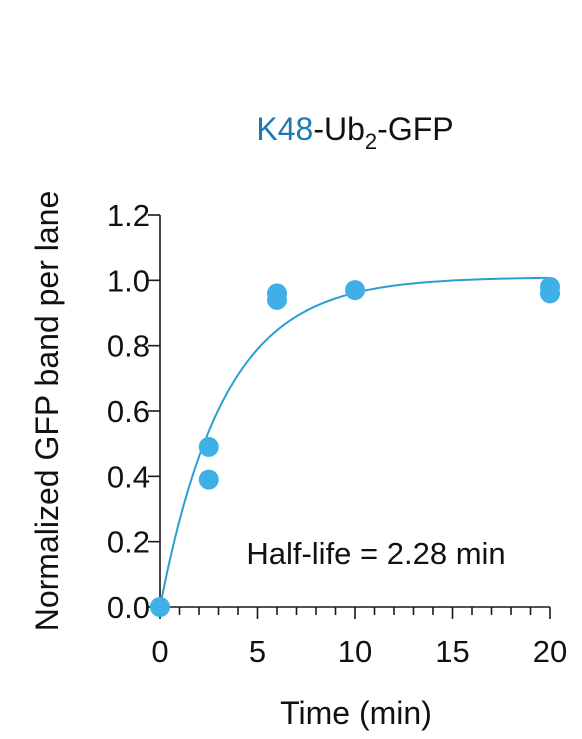 This screenshot has width=582, height=739. Describe the element at coordinates (159, 651) in the screenshot. I see `x-tick-label: 0` at that location.